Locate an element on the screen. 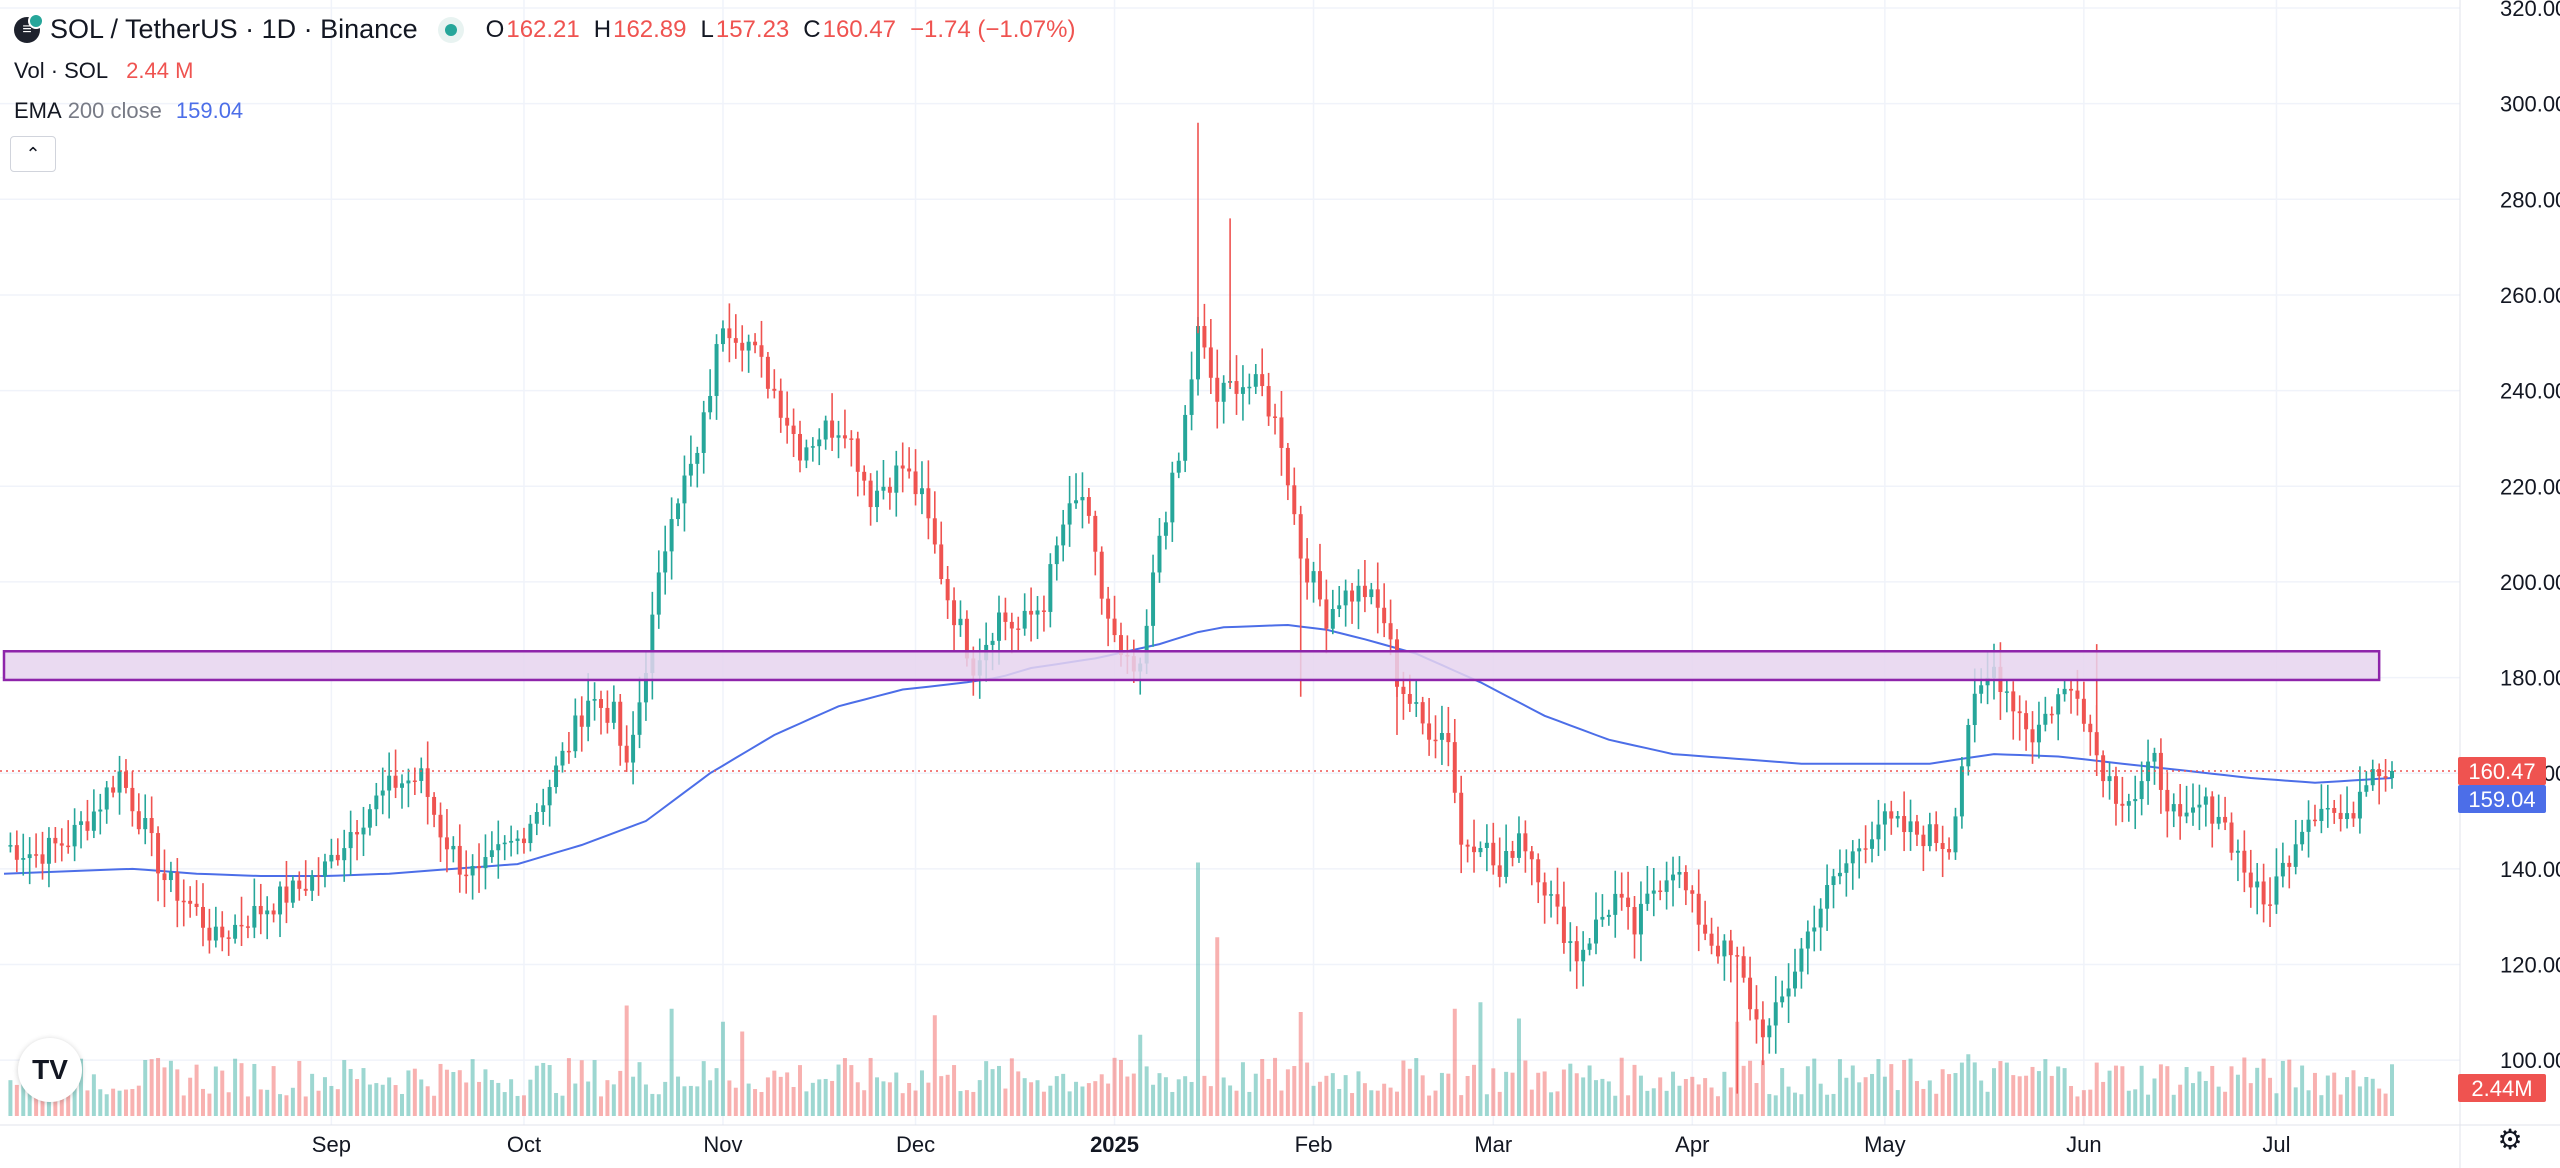  volume-axis-label: 2.44M is located at coordinates (2501, 1088).